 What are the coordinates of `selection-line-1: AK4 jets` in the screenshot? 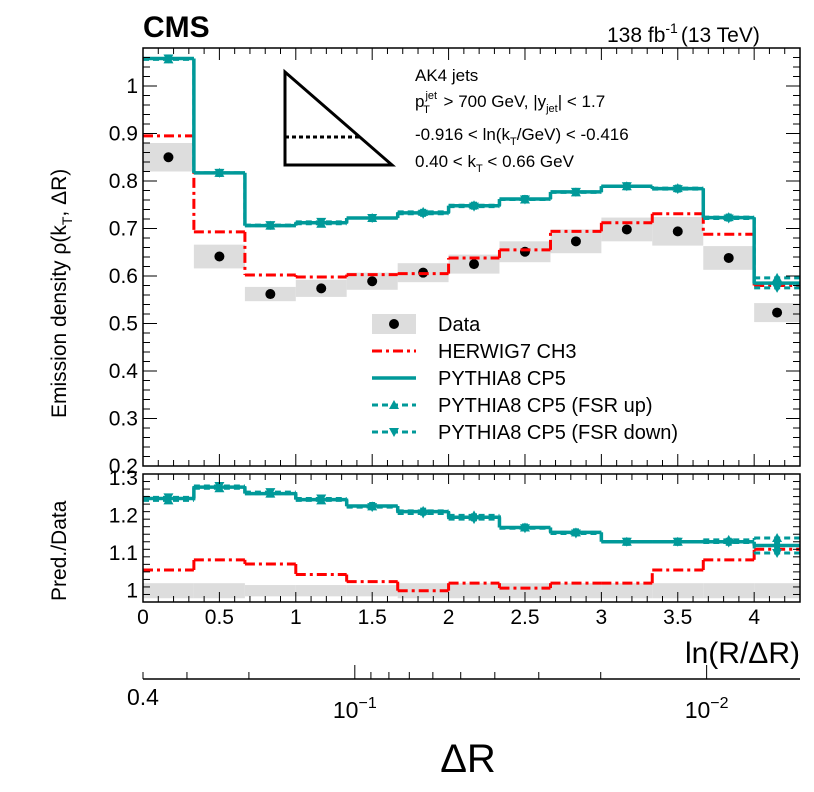 It's located at (446, 75).